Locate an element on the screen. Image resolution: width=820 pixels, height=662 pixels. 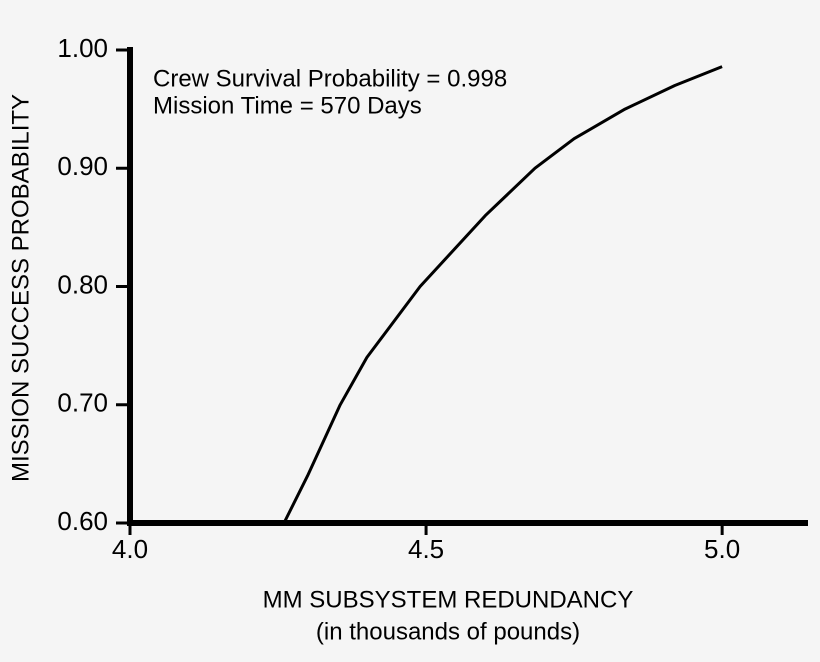
x-tick-label: 4.5 is located at coordinates (426, 549).